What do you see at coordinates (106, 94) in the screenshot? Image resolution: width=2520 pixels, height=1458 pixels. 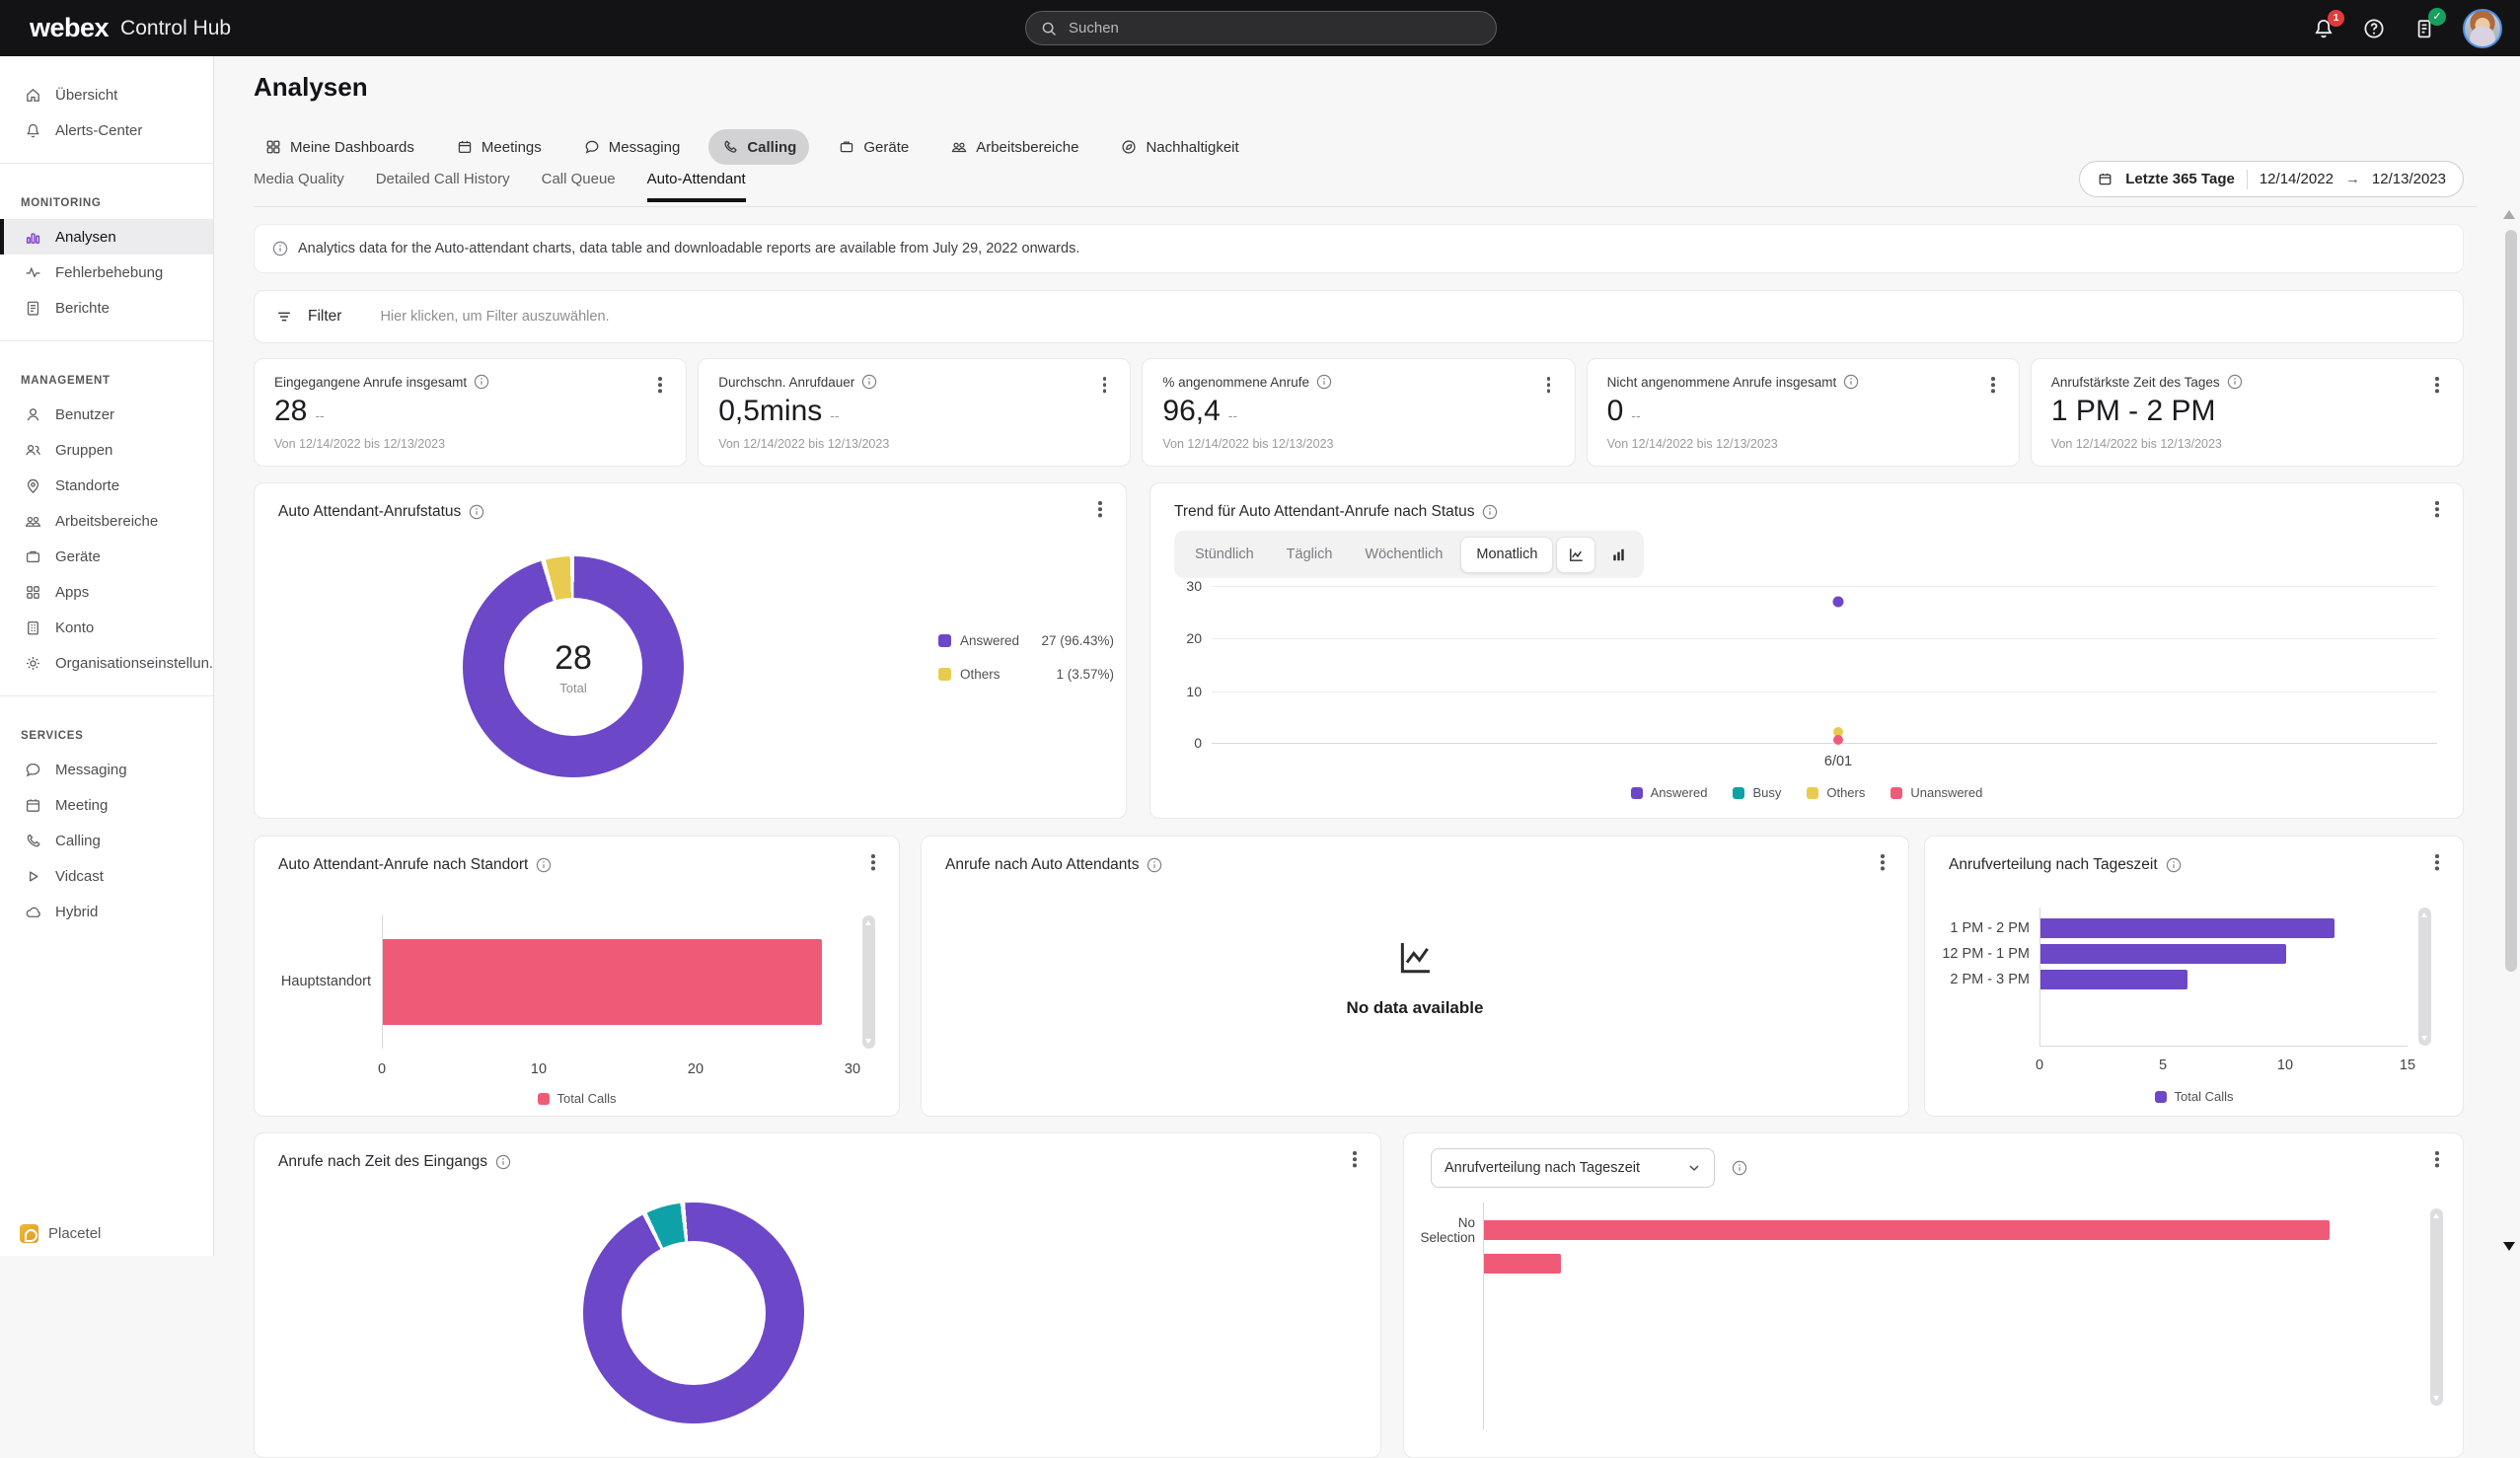 I see `sidebar-item-uebersicht: Übersicht` at bounding box center [106, 94].